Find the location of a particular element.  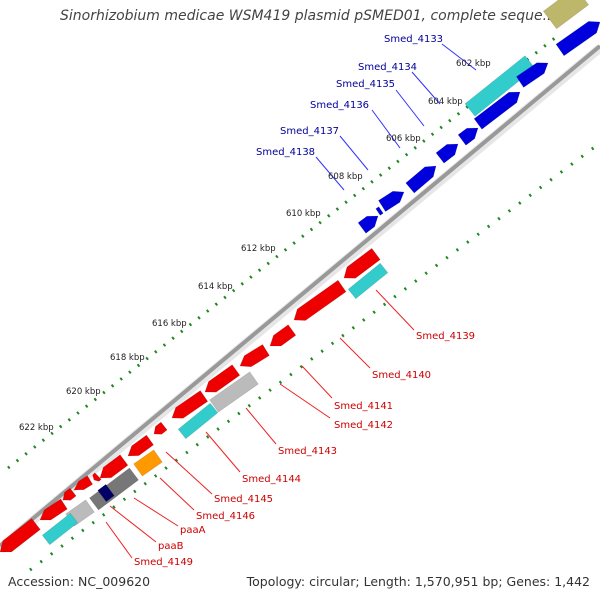

gene-label-reverse: Smed_4144 is located at coordinates (271, 479).